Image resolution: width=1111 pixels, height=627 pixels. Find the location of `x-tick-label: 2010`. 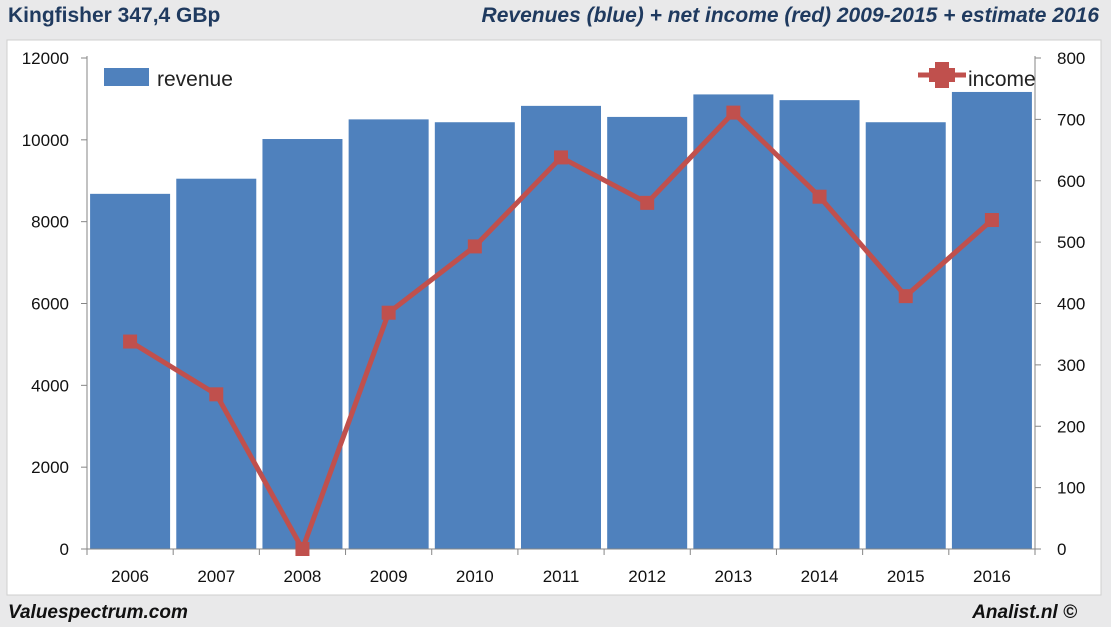

x-tick-label: 2010 is located at coordinates (475, 576).